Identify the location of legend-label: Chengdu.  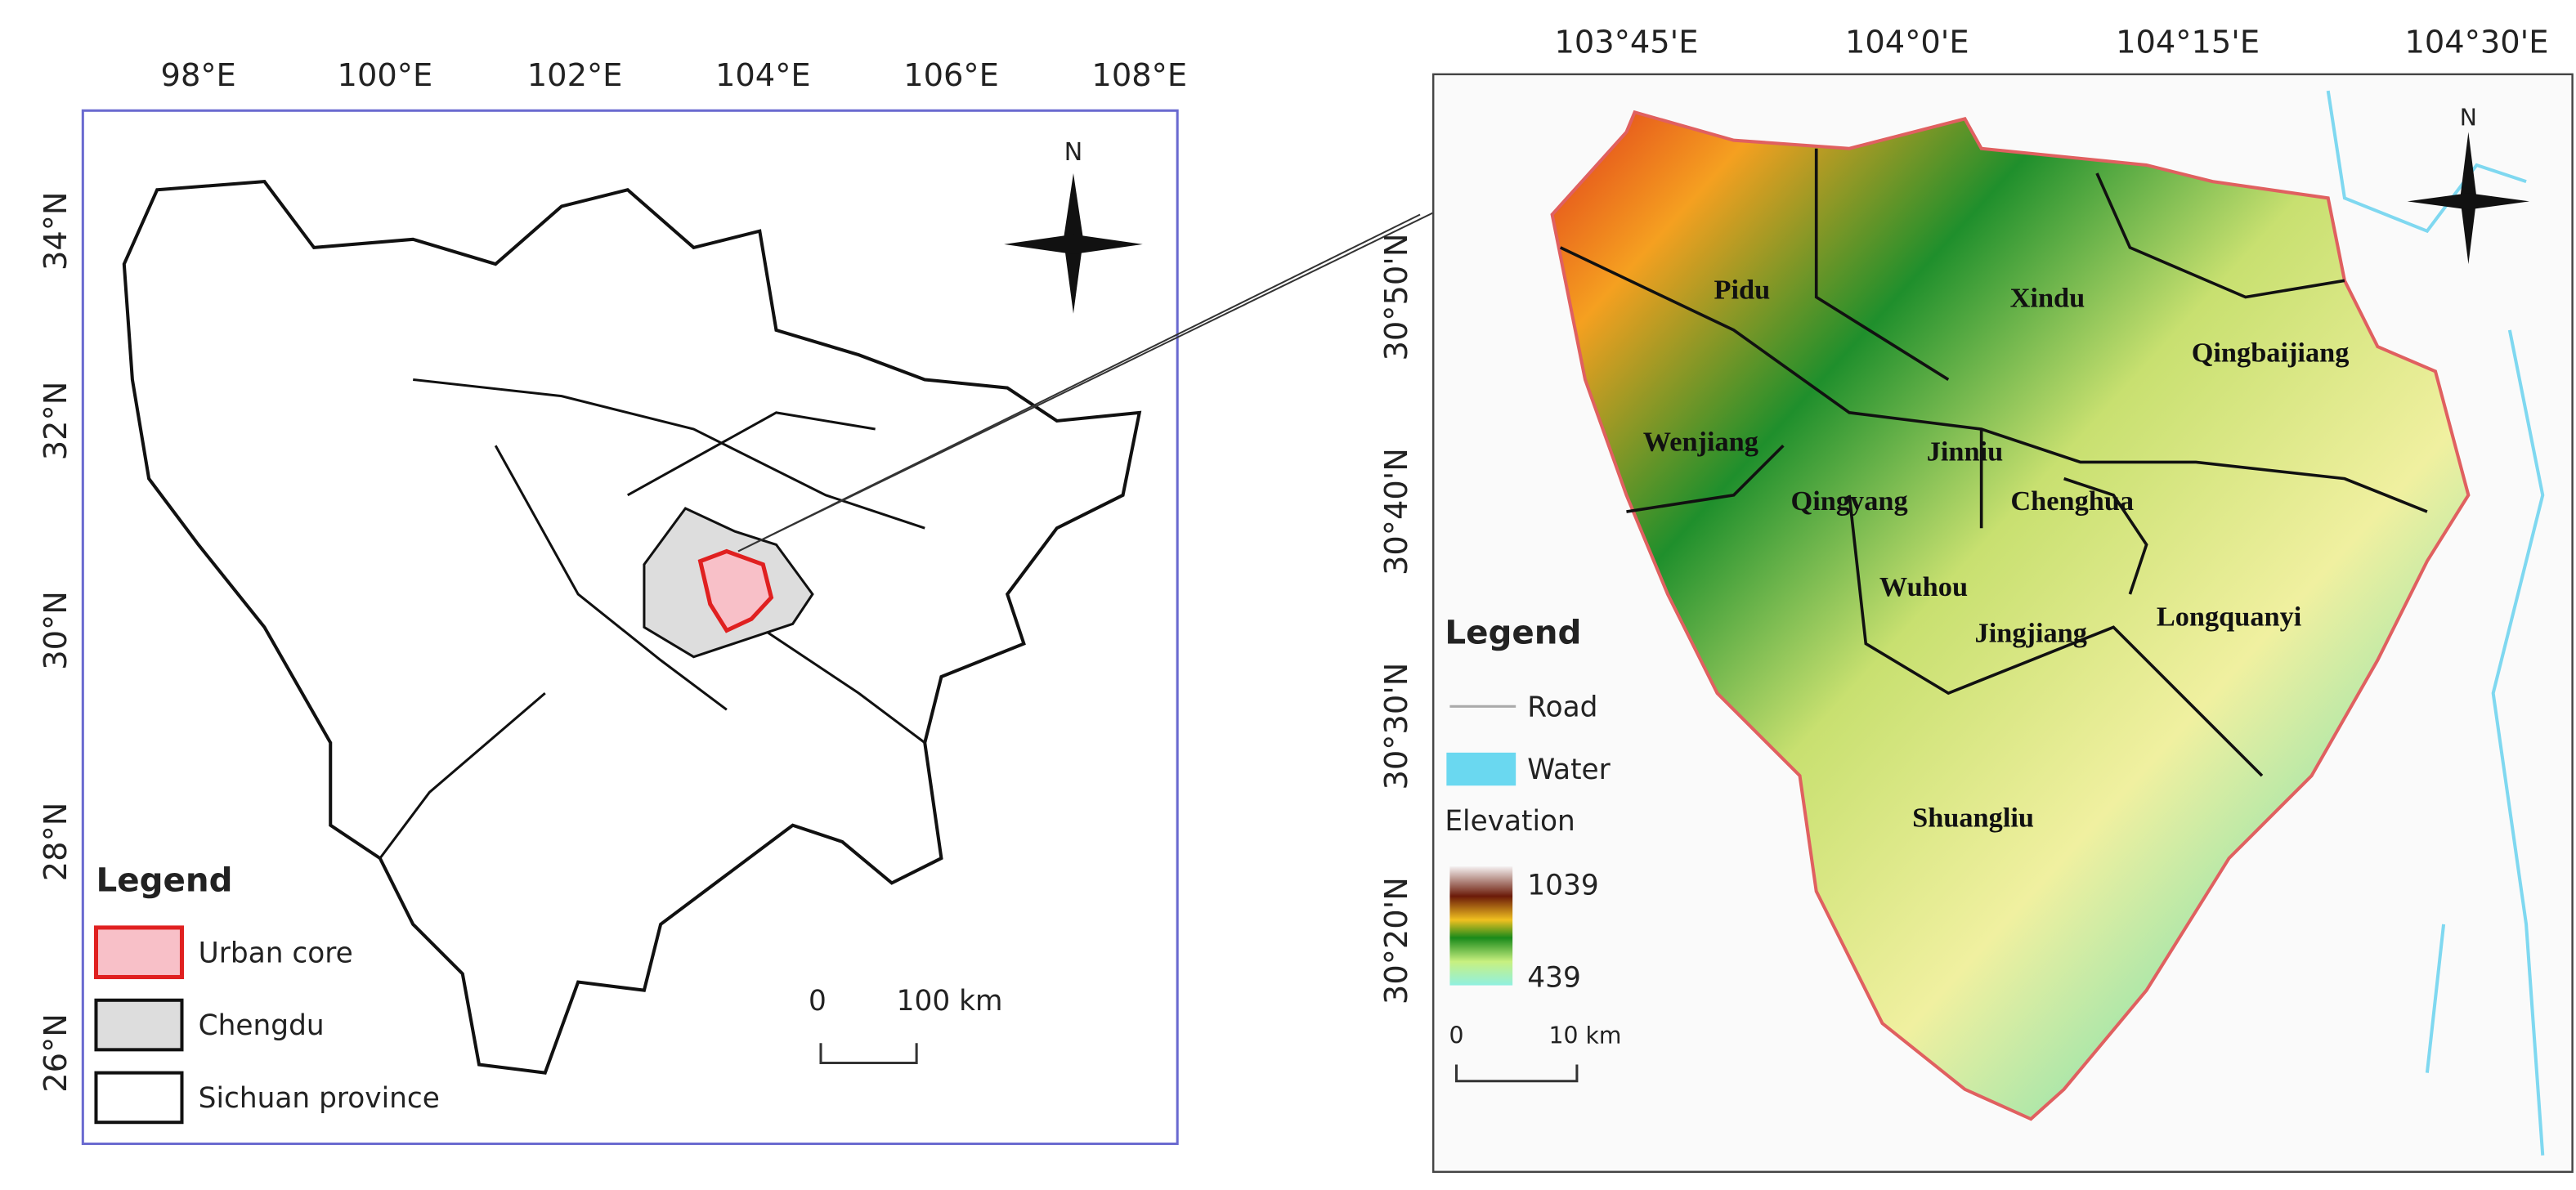
(262, 1025).